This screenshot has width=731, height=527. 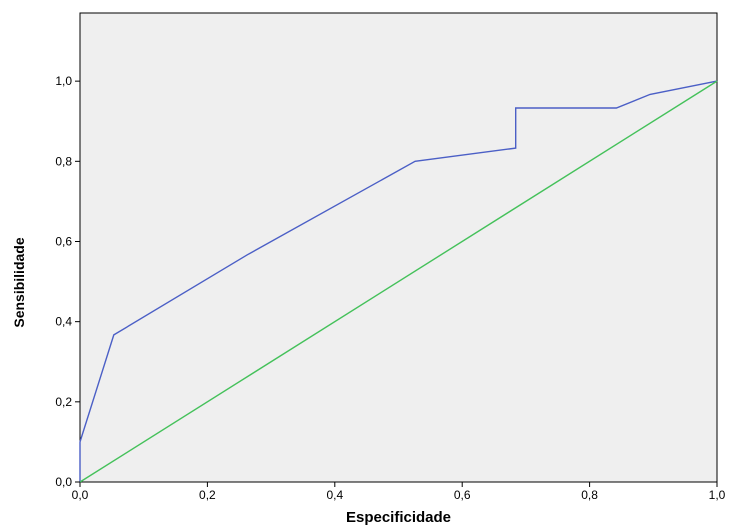 I want to click on x-tick-label: 0,6, so click(x=462, y=495).